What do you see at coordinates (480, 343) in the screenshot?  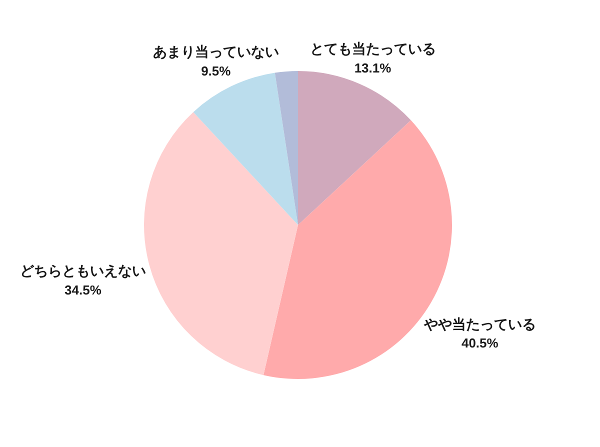 I see `data-label: 40.5%` at bounding box center [480, 343].